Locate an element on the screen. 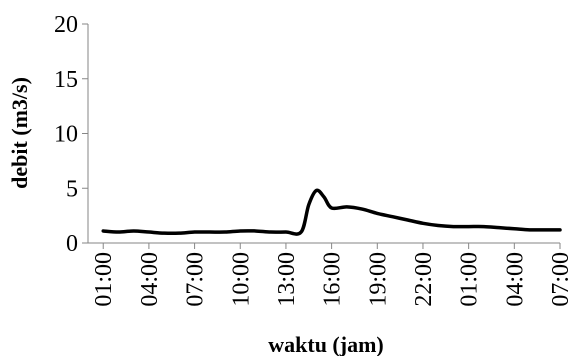  x-tick-label: 13:00 is located at coordinates (287, 279).